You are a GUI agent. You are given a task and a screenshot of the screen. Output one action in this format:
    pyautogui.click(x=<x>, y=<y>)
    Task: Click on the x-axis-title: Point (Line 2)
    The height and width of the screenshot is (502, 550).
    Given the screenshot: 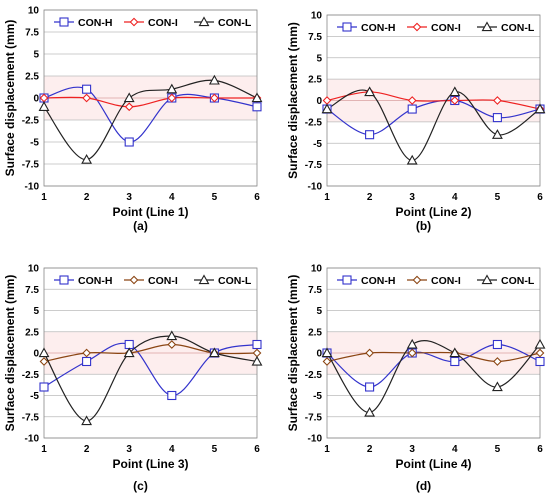 What is the action you would take?
    pyautogui.click(x=434, y=212)
    